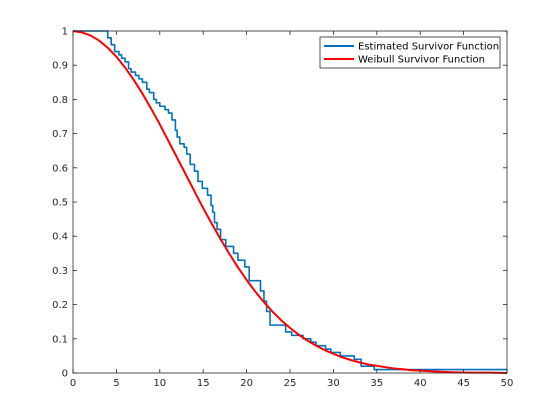  Describe the element at coordinates (428, 47) in the screenshot. I see `legend-label-estimated: Estimated Survivor Function` at that location.